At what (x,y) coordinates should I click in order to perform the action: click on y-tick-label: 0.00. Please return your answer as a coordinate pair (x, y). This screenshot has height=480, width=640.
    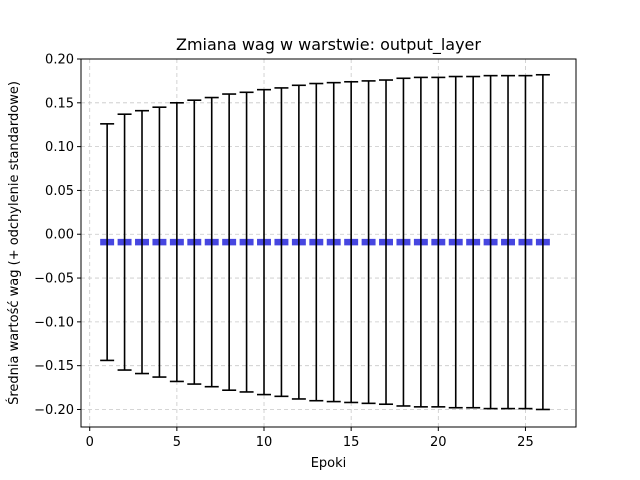
    Looking at the image, I should click on (59, 235).